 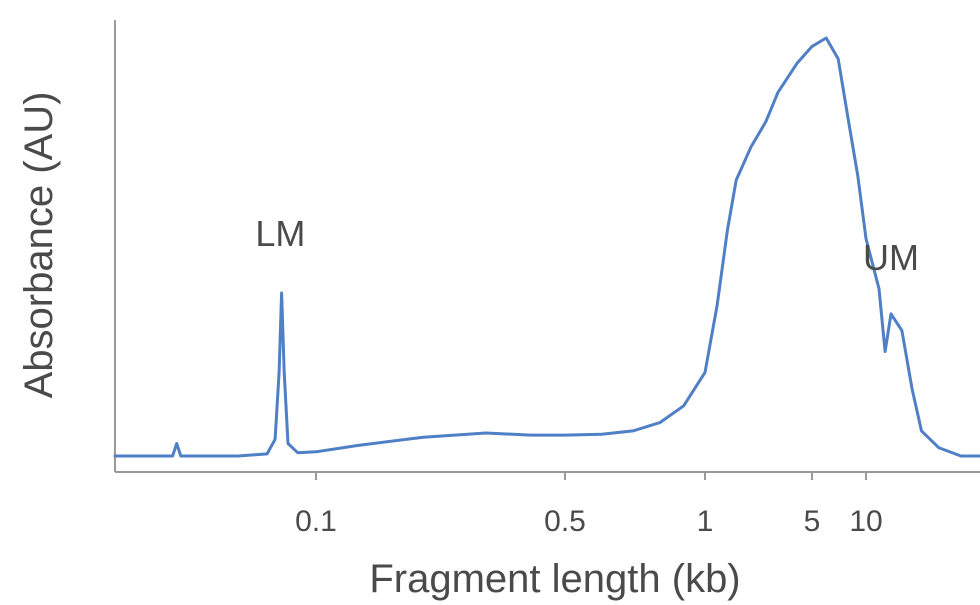 What do you see at coordinates (865, 521) in the screenshot?
I see `x-tick-label: 10` at bounding box center [865, 521].